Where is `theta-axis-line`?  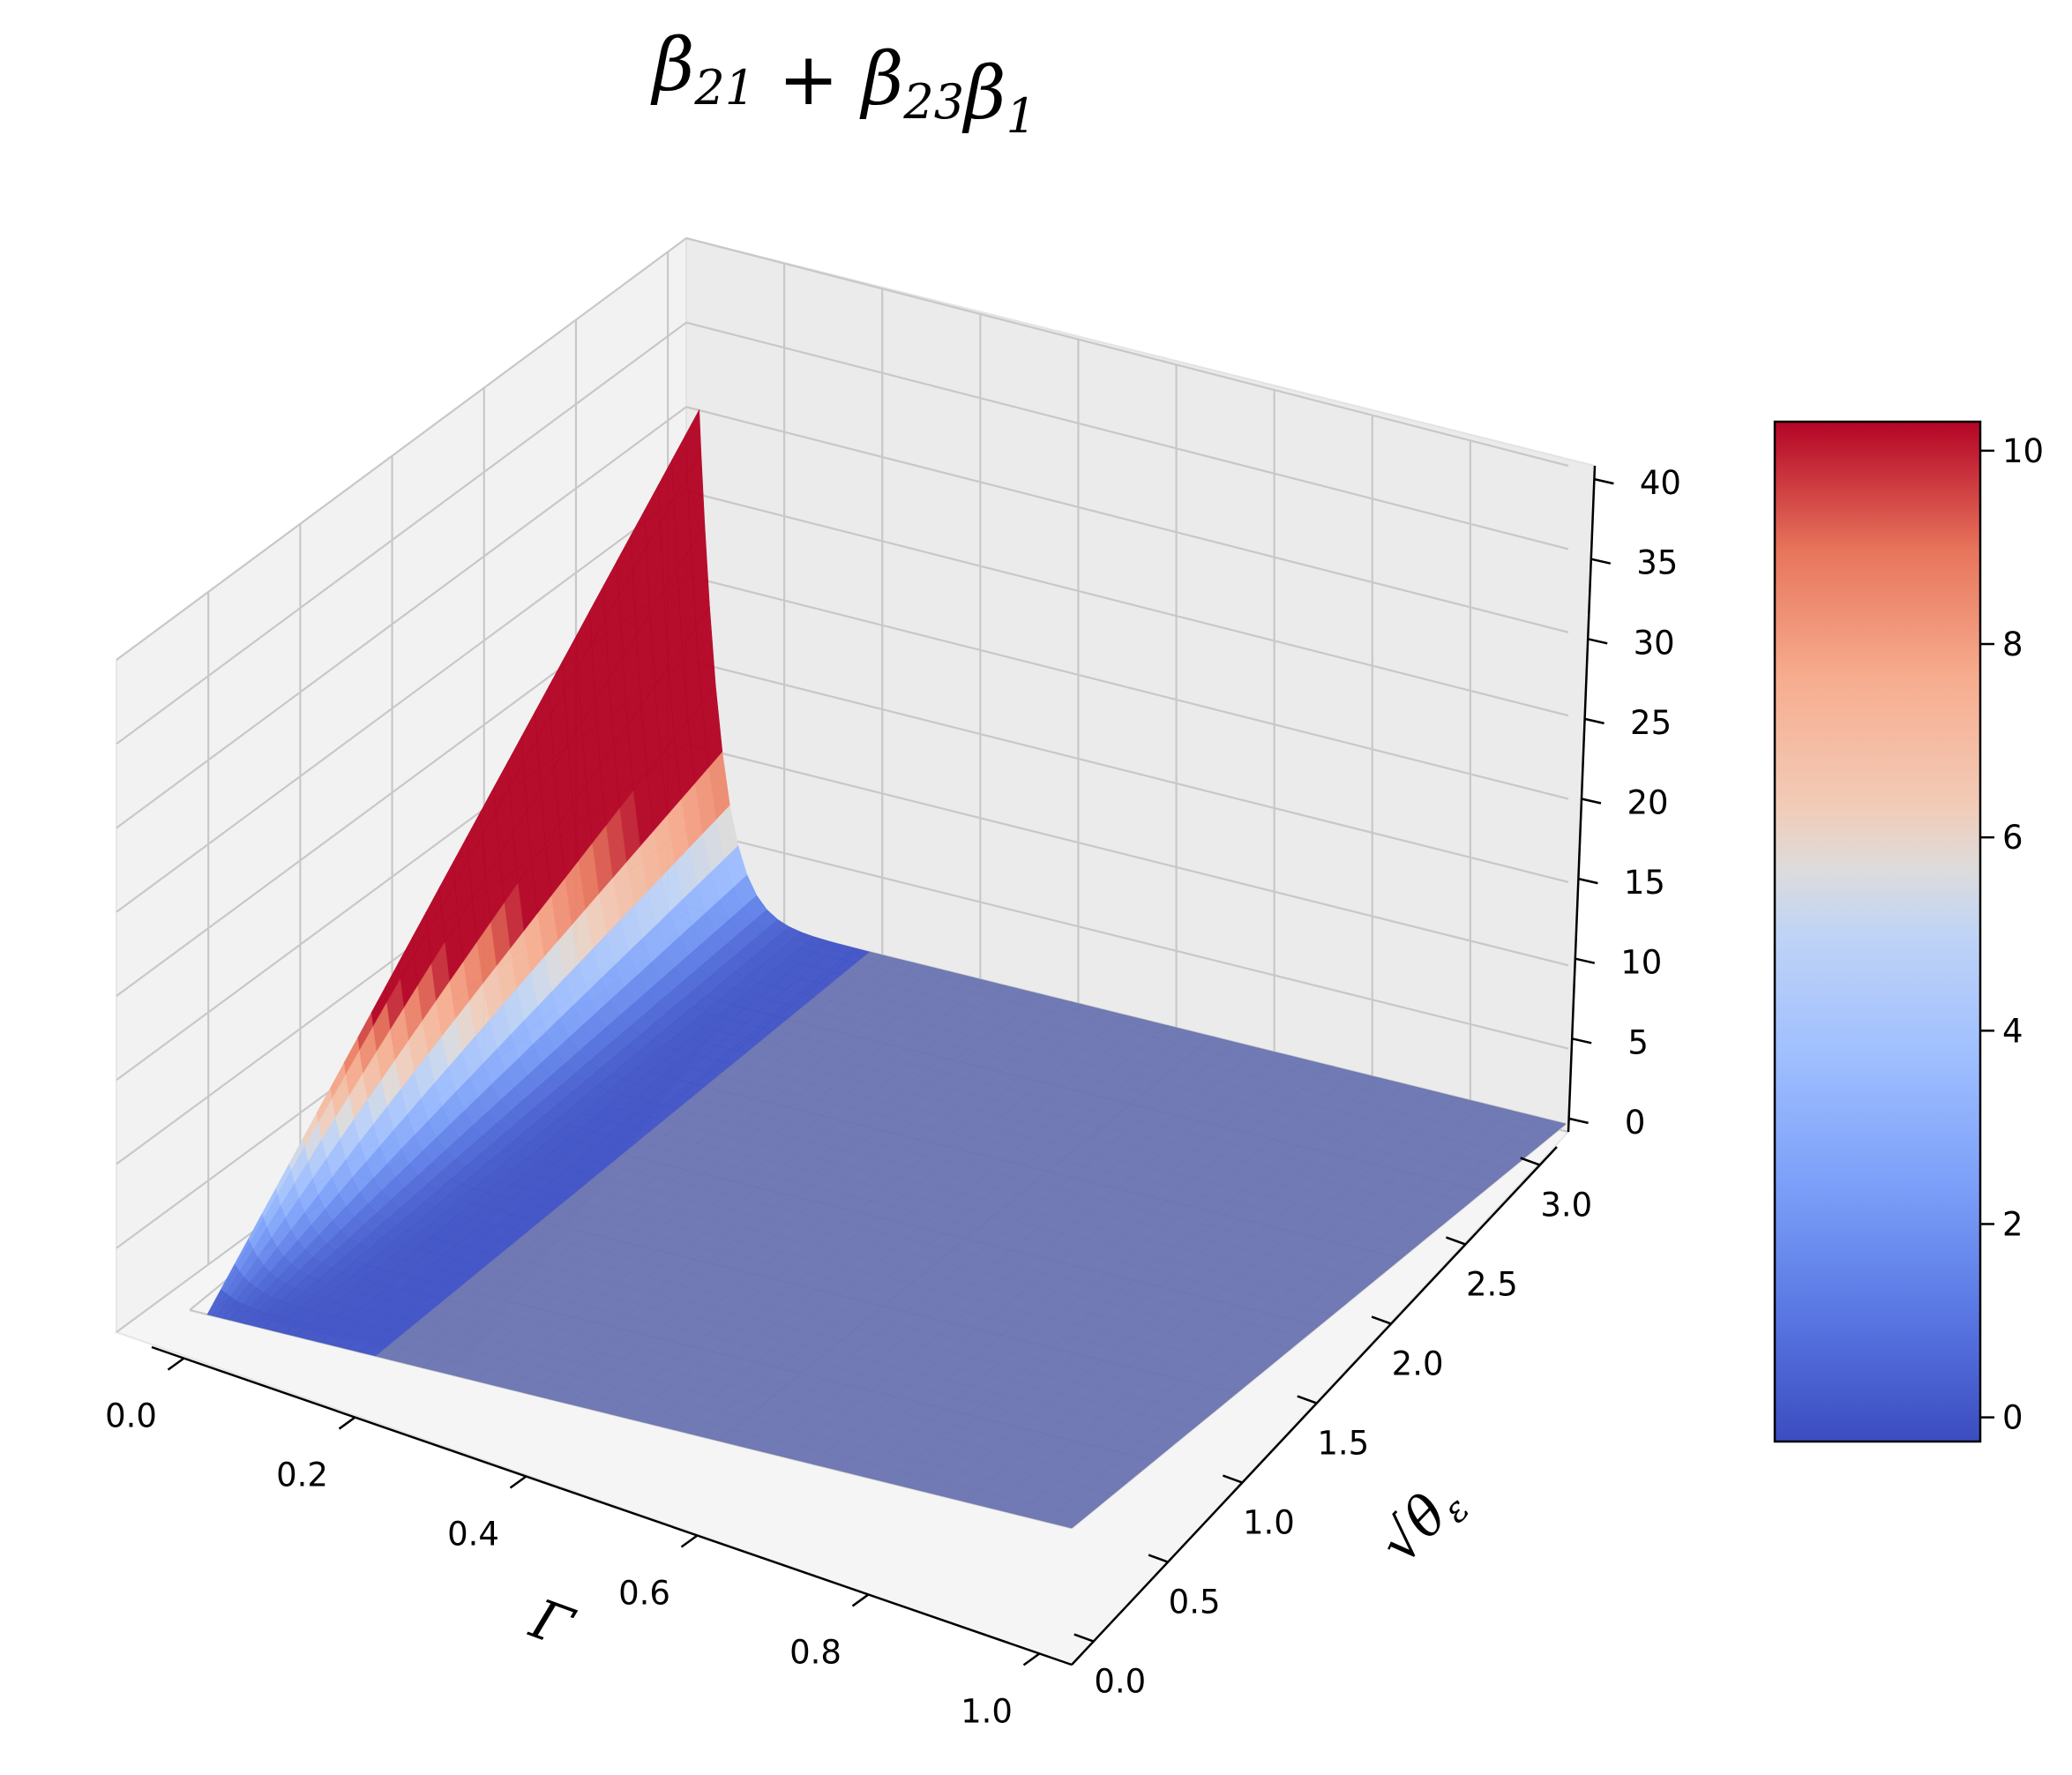 theta-axis-line is located at coordinates (1314, 1406).